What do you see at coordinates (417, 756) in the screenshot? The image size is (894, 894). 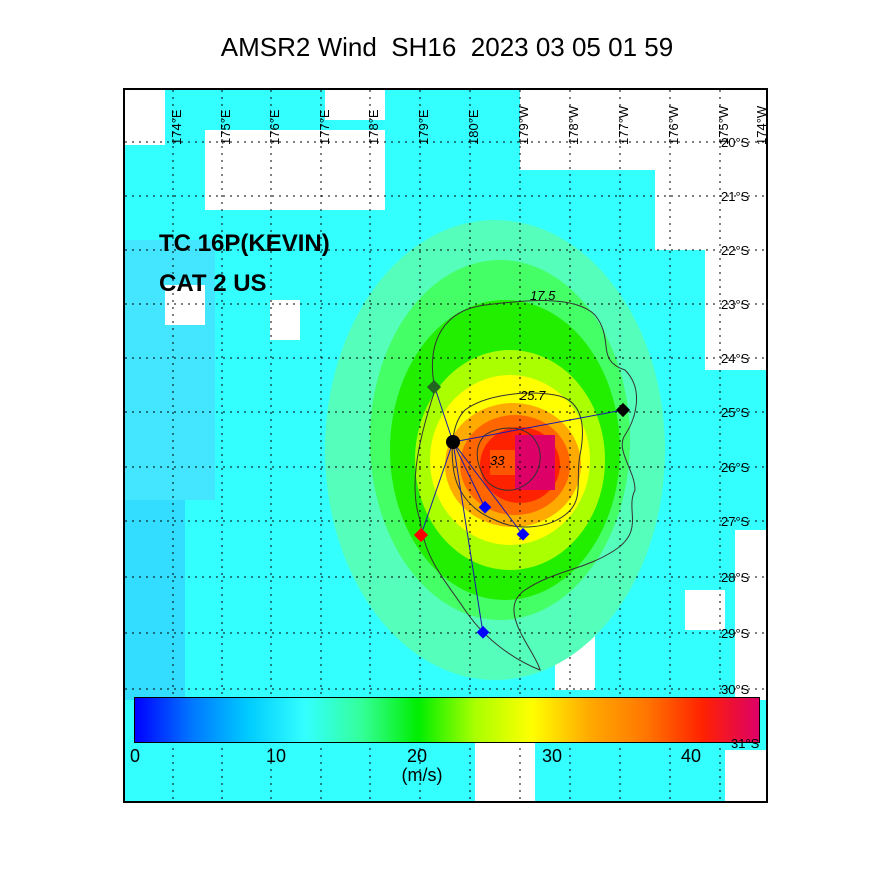 I see `colorbar-tick: 20` at bounding box center [417, 756].